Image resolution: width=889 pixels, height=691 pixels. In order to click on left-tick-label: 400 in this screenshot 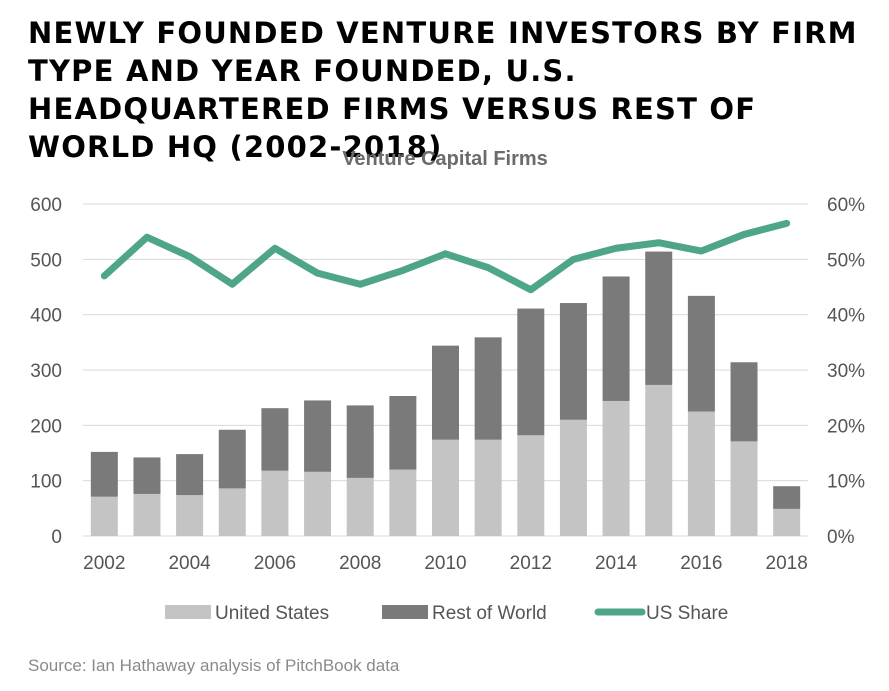, I will do `click(46, 316)`.